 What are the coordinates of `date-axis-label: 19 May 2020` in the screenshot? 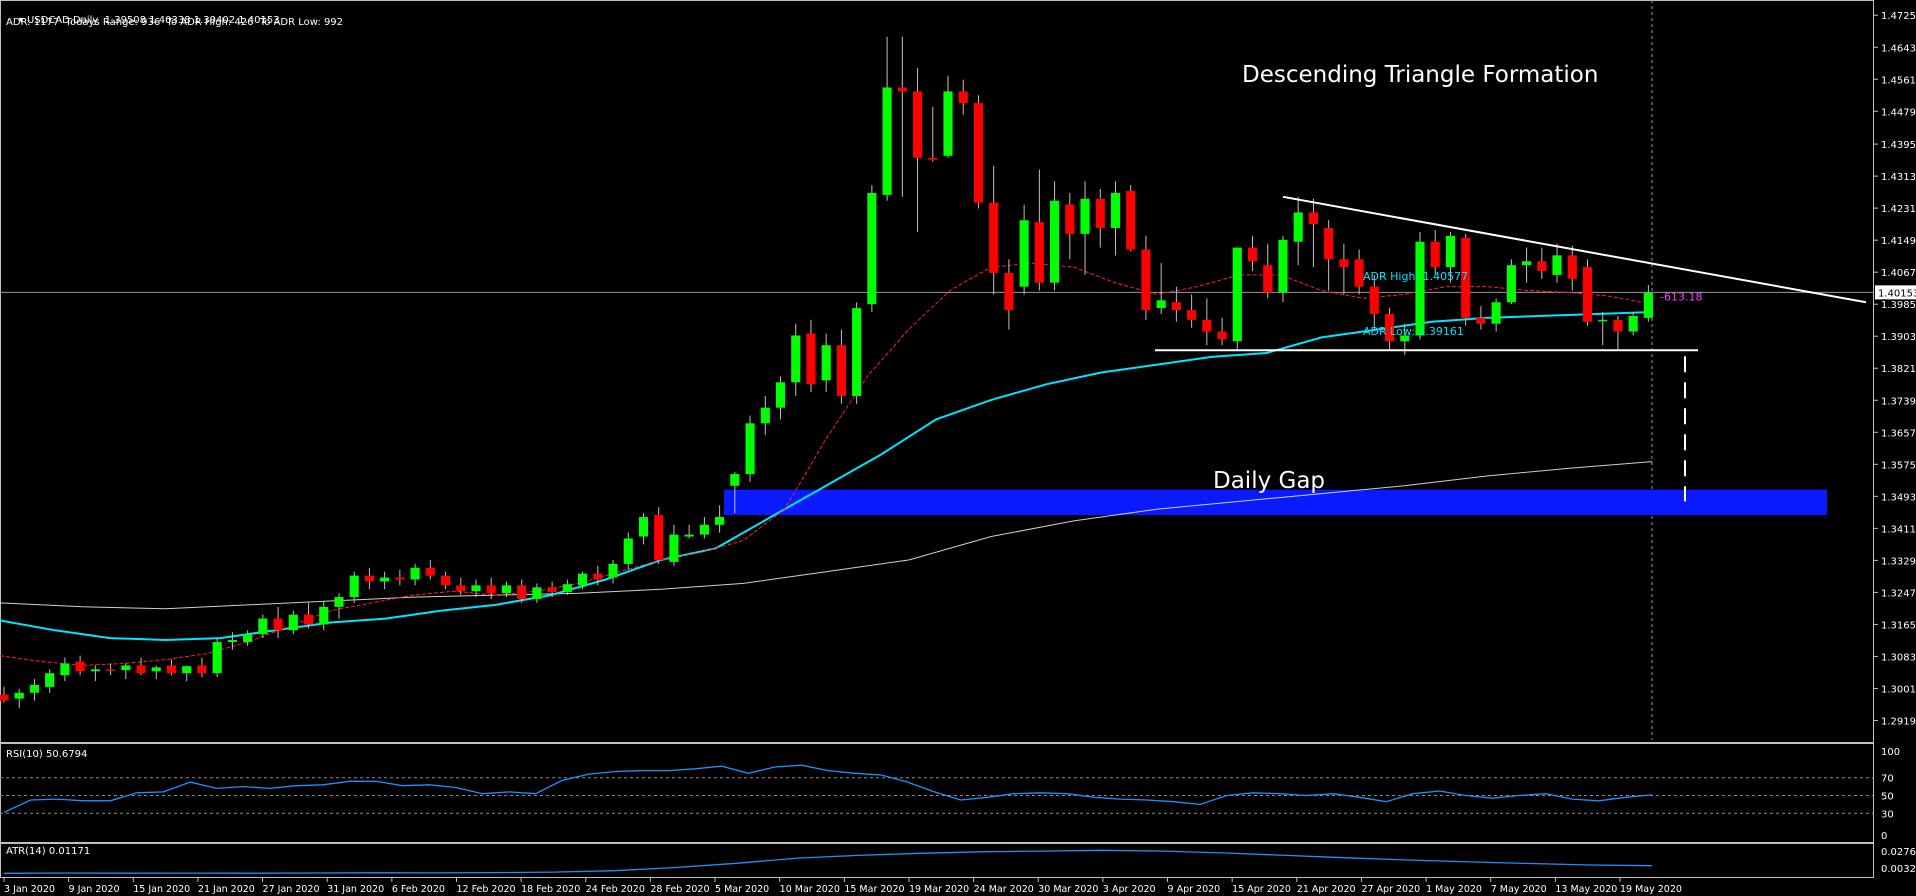 It's located at (1651, 889).